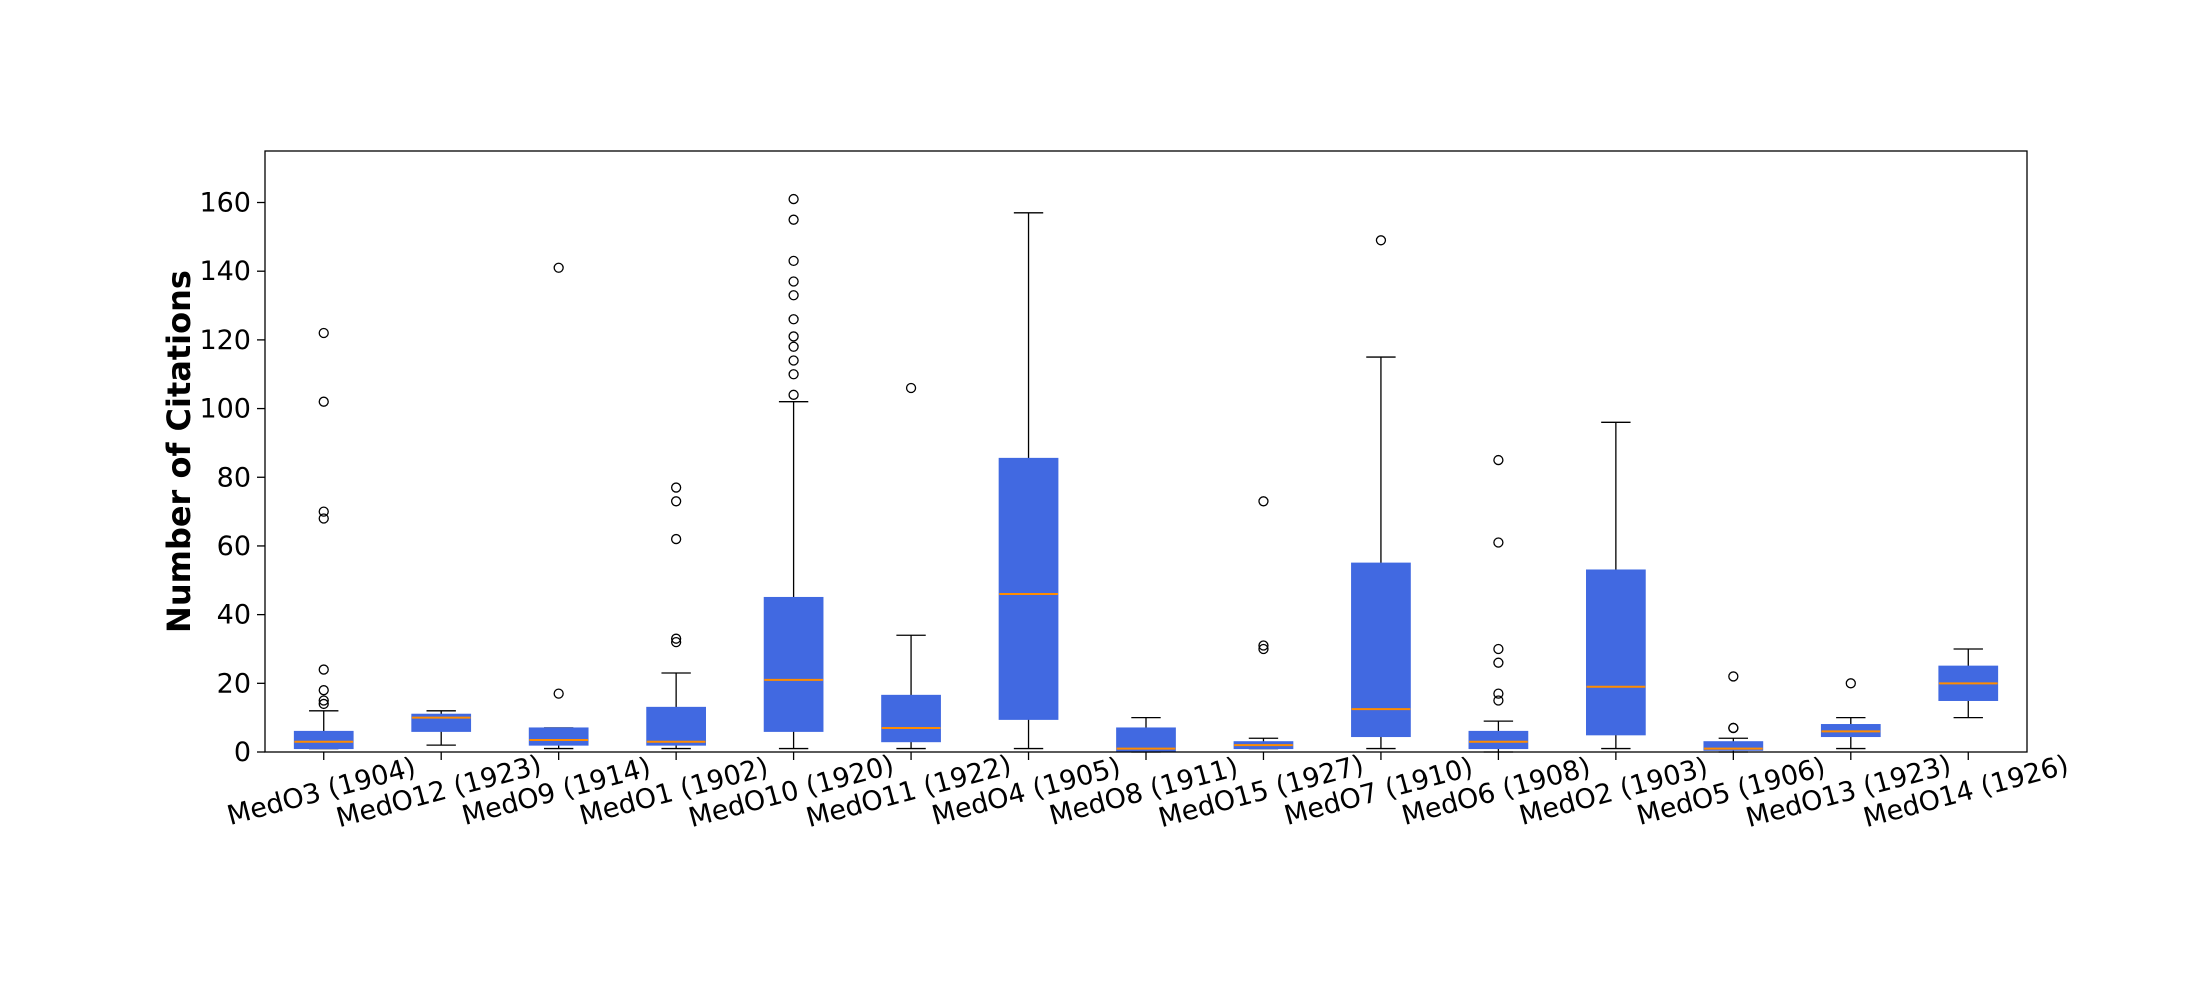 The width and height of the screenshot is (2200, 1000). What do you see at coordinates (234, 546) in the screenshot?
I see `y-tick-label: 60` at bounding box center [234, 546].